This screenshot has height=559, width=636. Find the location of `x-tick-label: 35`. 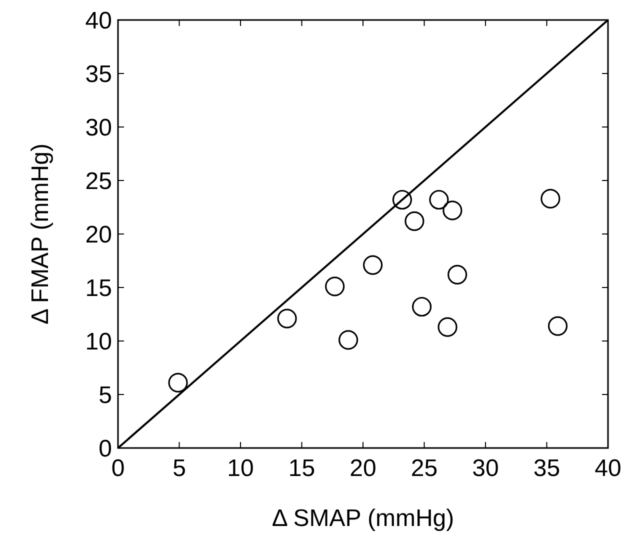

x-tick-label: 35 is located at coordinates (546, 468).